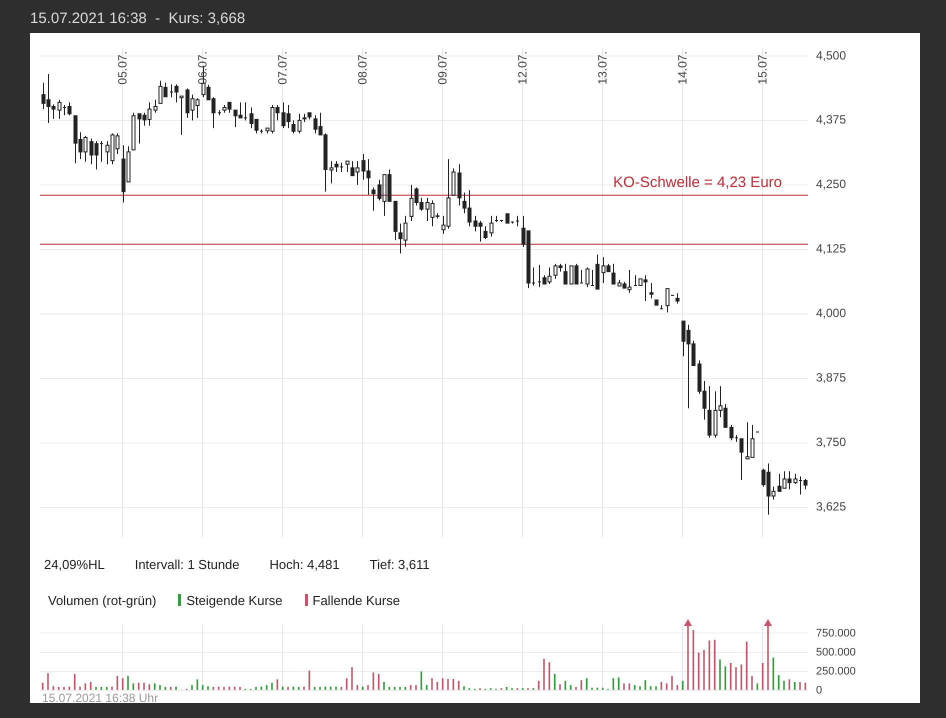 This screenshot has width=946, height=718. Describe the element at coordinates (836, 652) in the screenshot. I see `y-tick-label: 500.000` at that location.